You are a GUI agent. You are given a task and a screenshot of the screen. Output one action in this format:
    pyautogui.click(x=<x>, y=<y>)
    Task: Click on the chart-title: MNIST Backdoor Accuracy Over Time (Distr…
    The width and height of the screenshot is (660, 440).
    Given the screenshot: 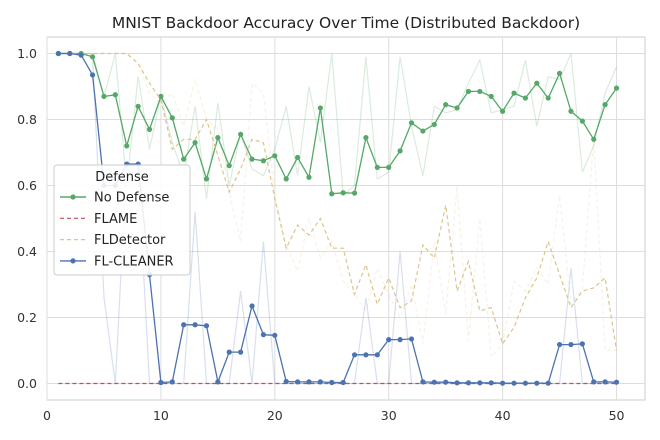 What is the action you would take?
    pyautogui.click(x=346, y=23)
    